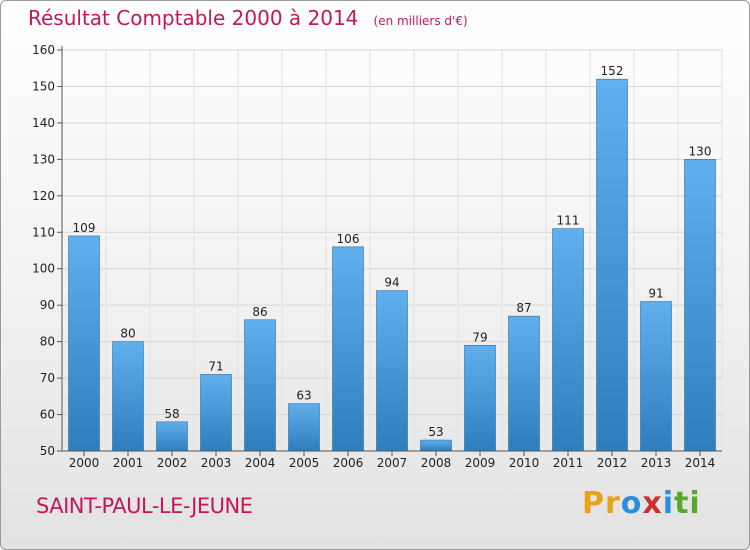  What do you see at coordinates (47, 415) in the screenshot?
I see `y-tick-label: 60` at bounding box center [47, 415].